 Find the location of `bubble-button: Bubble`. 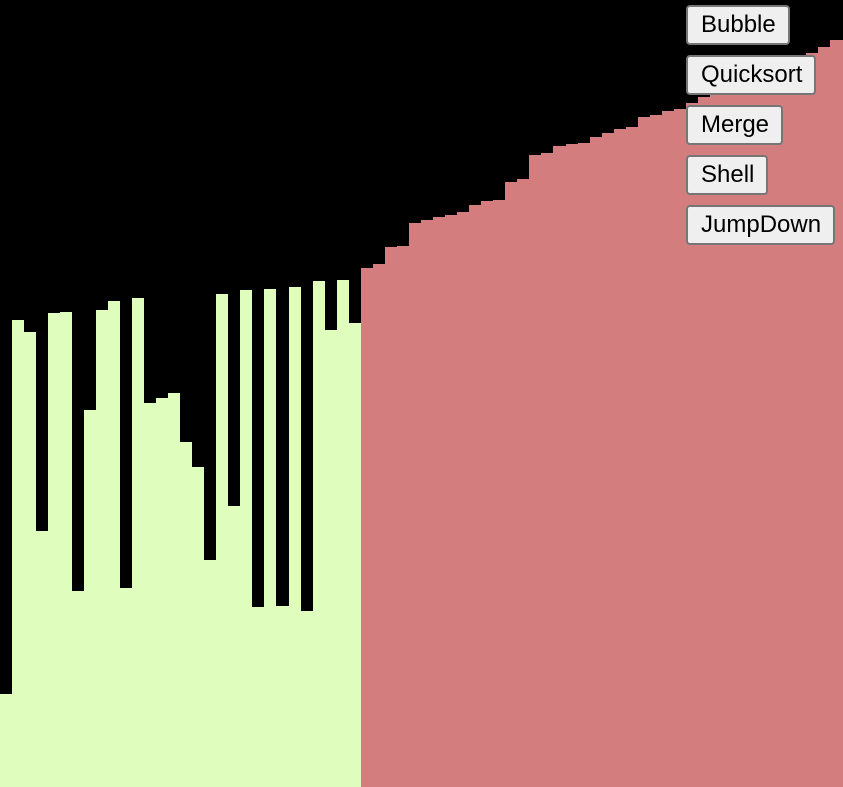

bubble-button: Bubble is located at coordinates (738, 25).